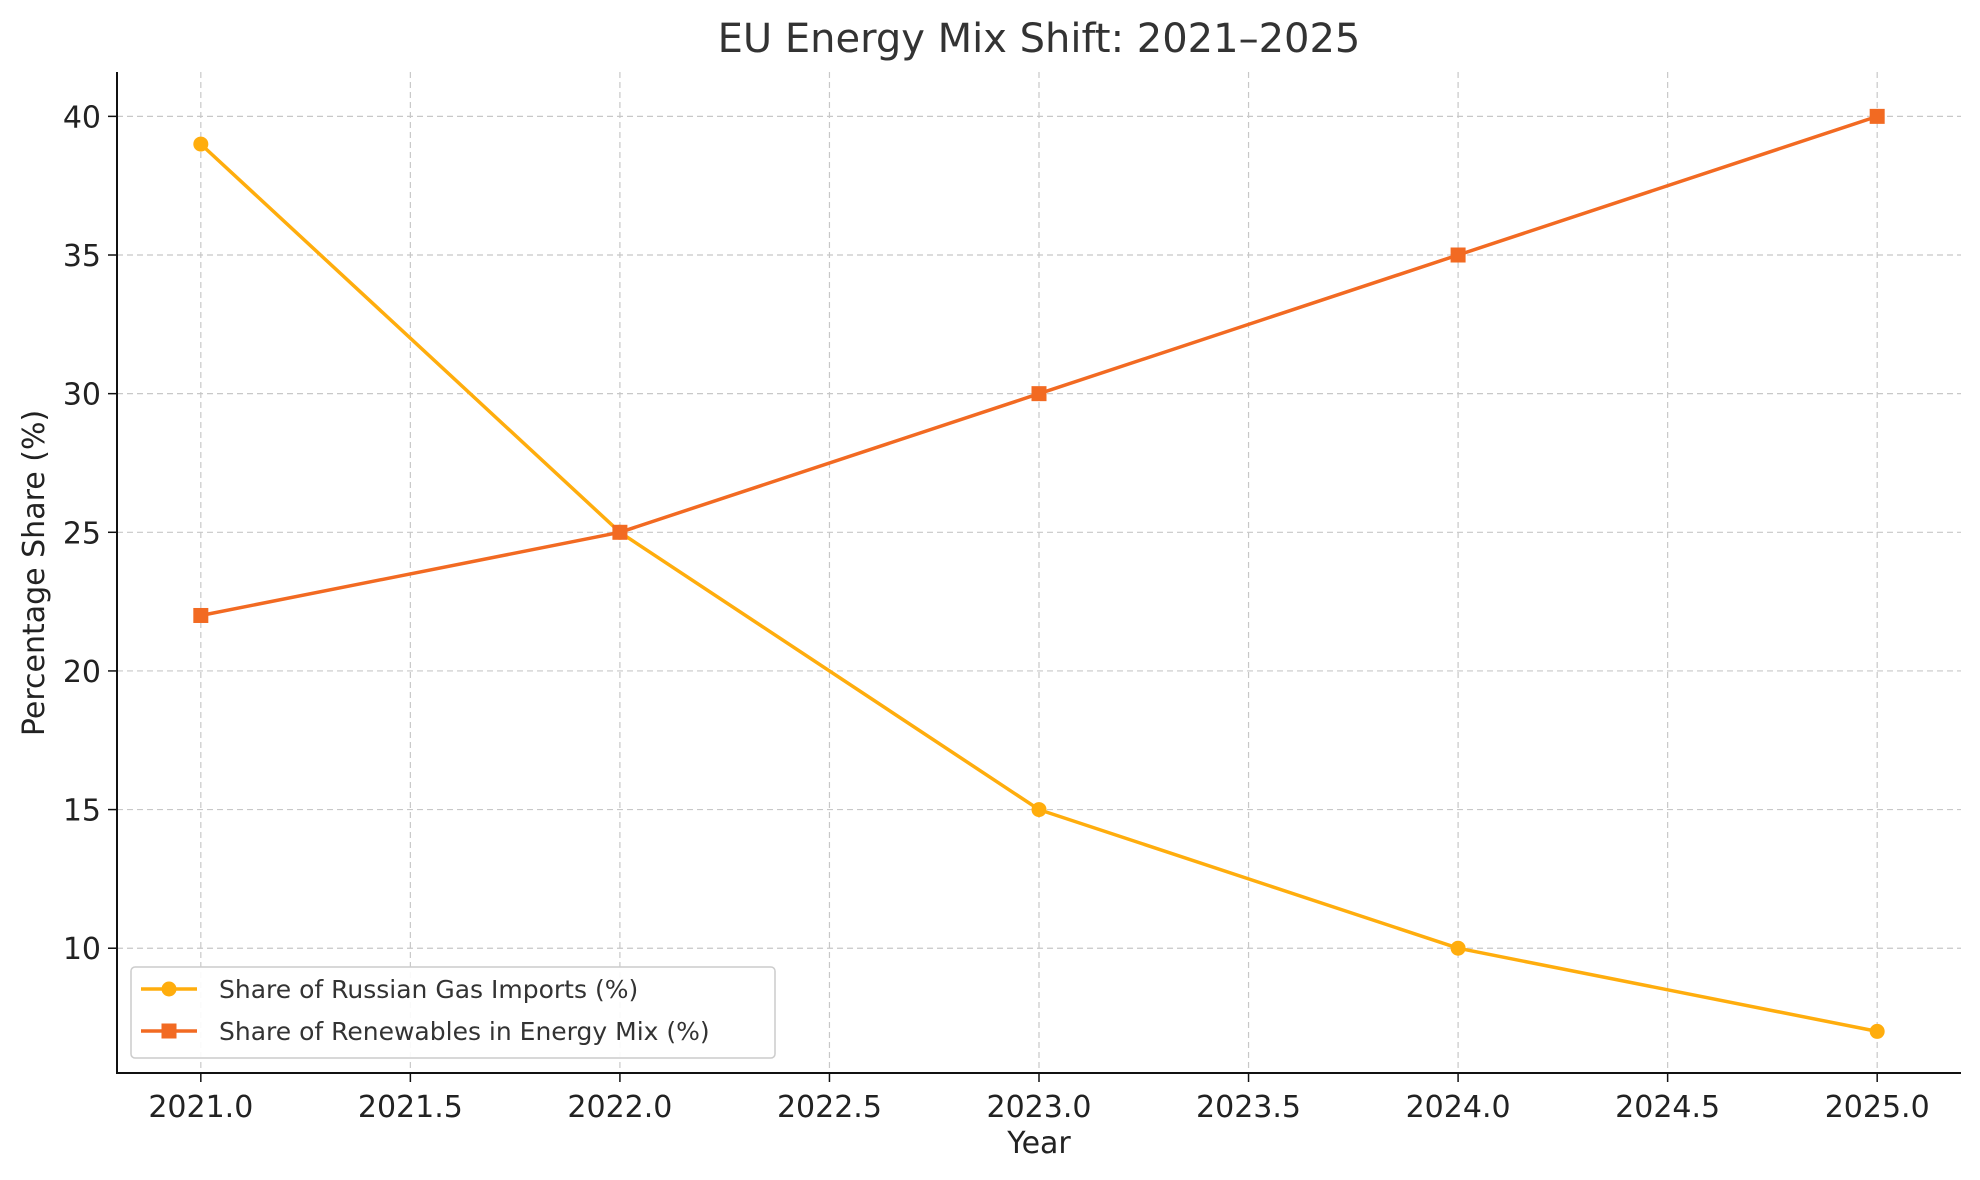  What do you see at coordinates (464, 1031) in the screenshot?
I see `legend-label: Share of Renewables in Energy Mix (%)` at bounding box center [464, 1031].